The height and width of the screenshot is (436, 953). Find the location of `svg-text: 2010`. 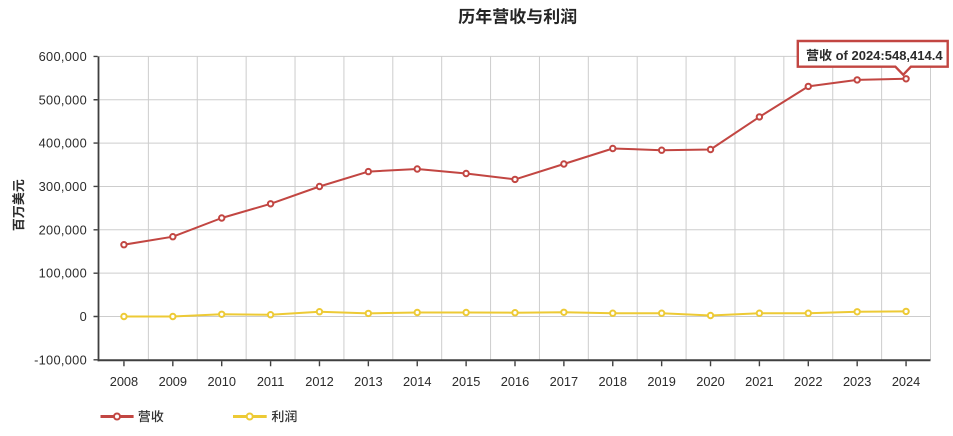

svg-text: 2010 is located at coordinates (221, 381).